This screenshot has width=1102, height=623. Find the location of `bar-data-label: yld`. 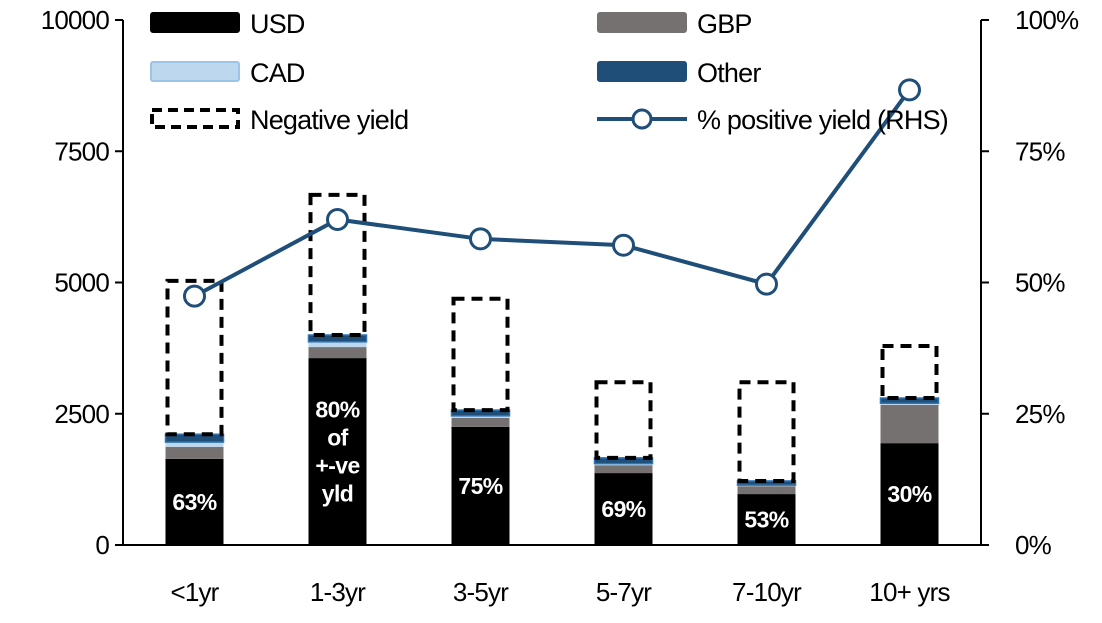

bar-data-label: yld is located at coordinates (337, 494).